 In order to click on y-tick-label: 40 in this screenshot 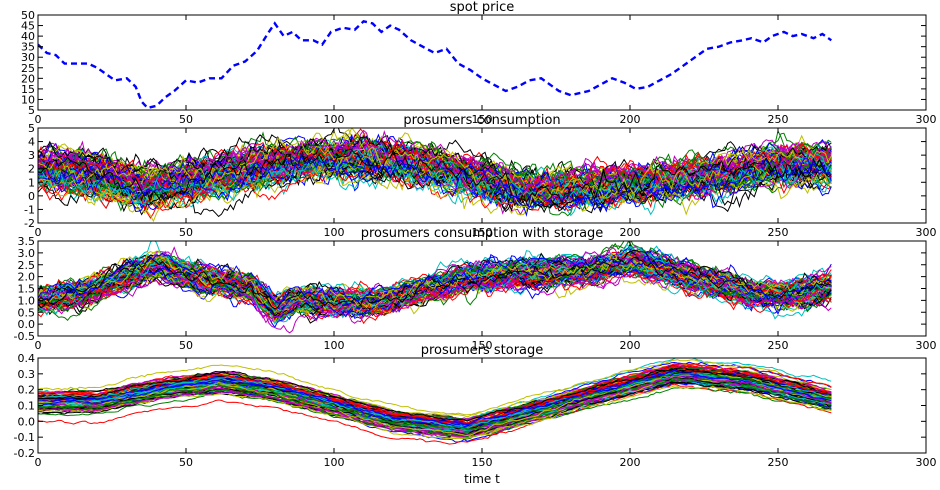, I will do `click(28, 36)`.